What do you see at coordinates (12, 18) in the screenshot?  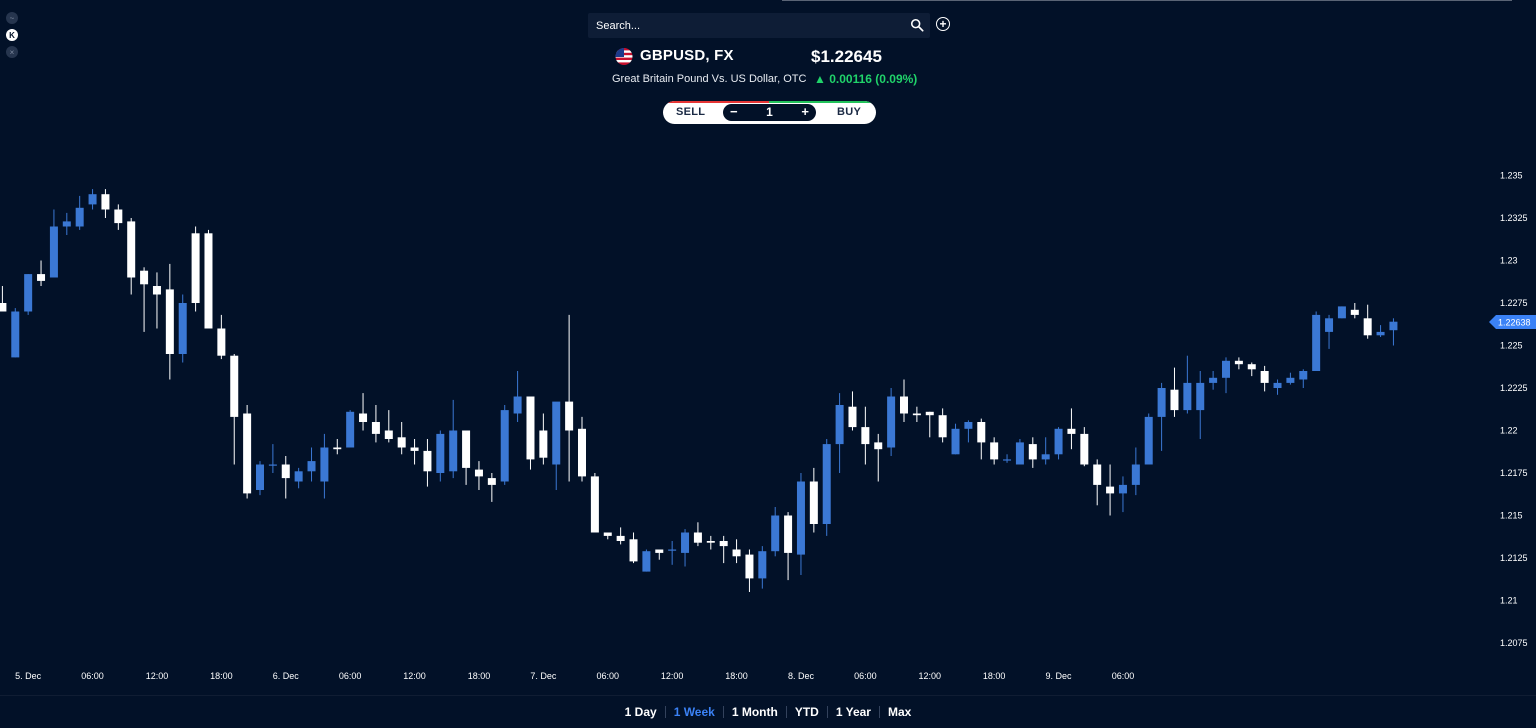 I see `chart-tool-icon: ~` at bounding box center [12, 18].